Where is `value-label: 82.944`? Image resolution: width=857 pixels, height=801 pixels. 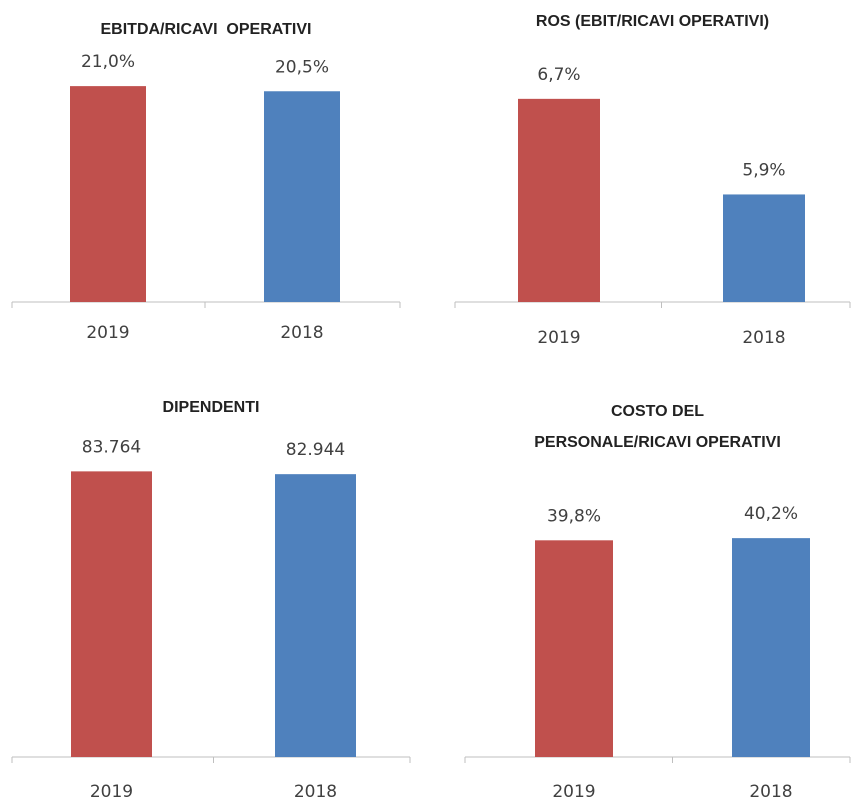
value-label: 82.944 is located at coordinates (315, 450).